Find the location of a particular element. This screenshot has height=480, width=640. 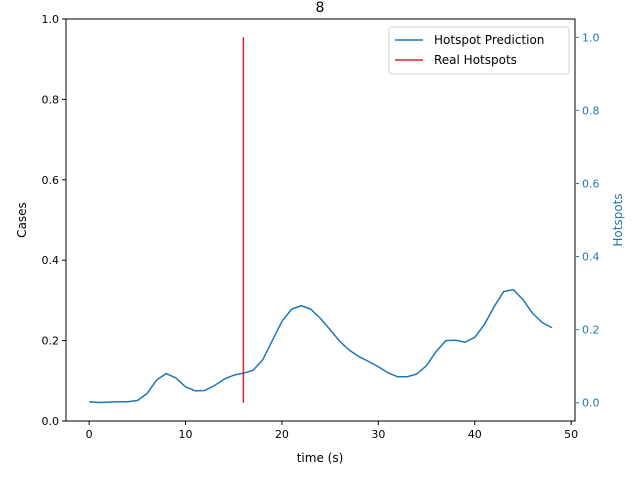

x-tick-label: 20 is located at coordinates (282, 434).